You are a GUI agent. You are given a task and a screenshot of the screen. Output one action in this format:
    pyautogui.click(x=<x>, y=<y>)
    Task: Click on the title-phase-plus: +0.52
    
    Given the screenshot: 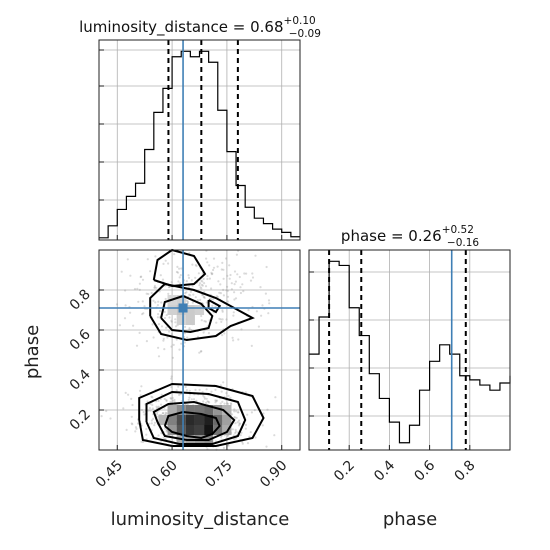 What is the action you would take?
    pyautogui.click(x=458, y=230)
    